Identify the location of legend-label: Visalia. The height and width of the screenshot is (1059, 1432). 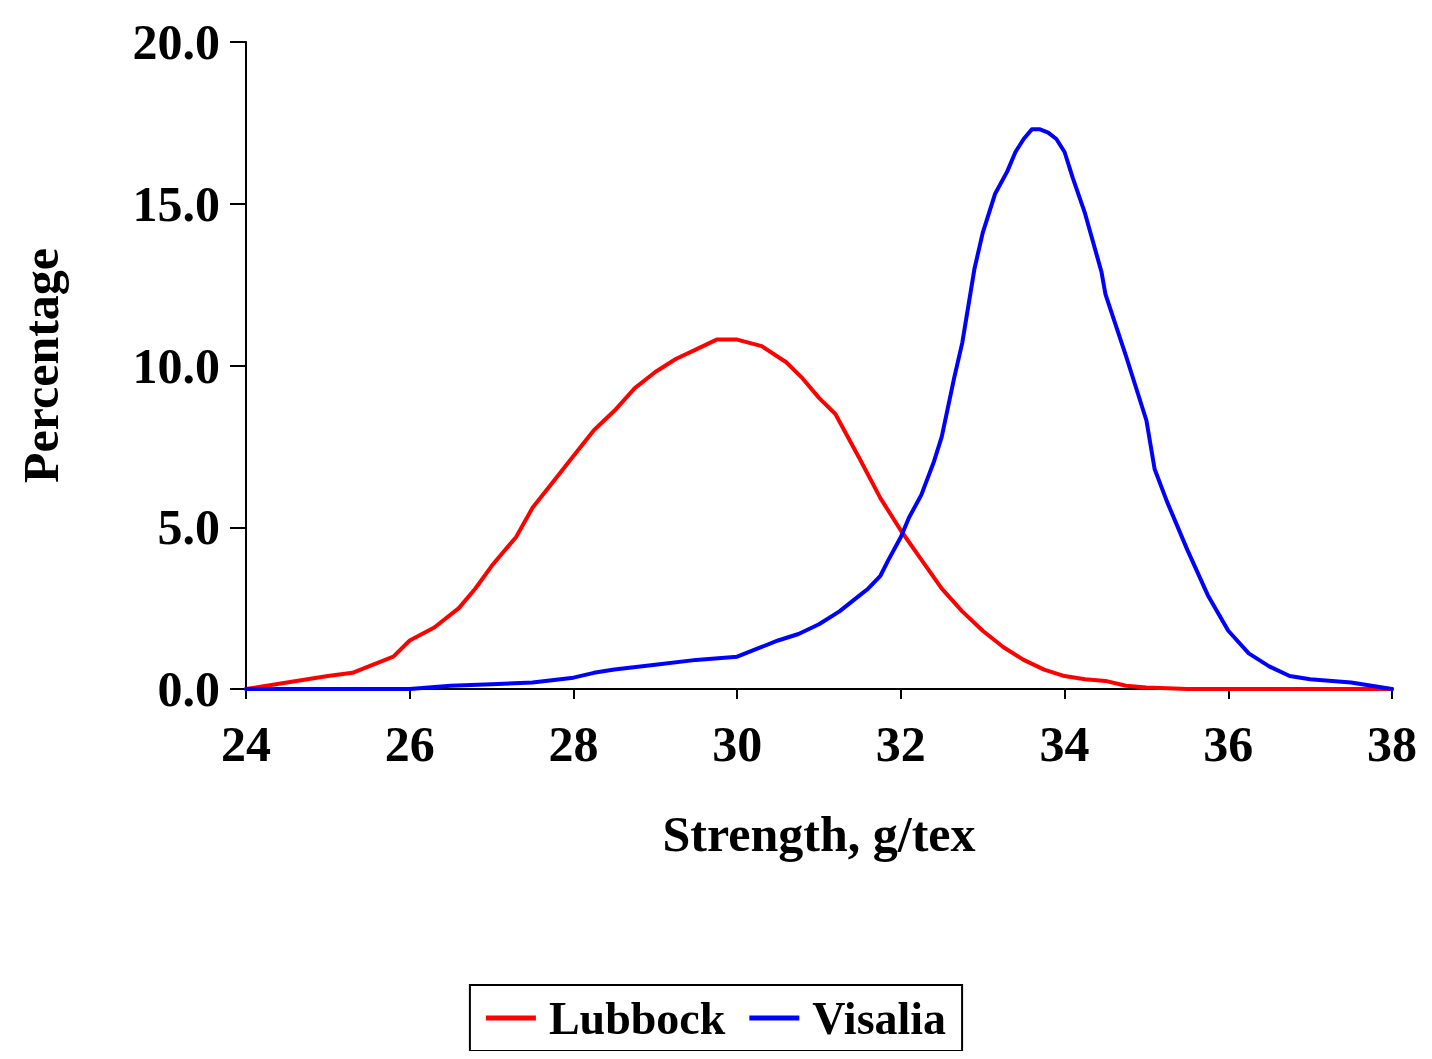
(879, 1018).